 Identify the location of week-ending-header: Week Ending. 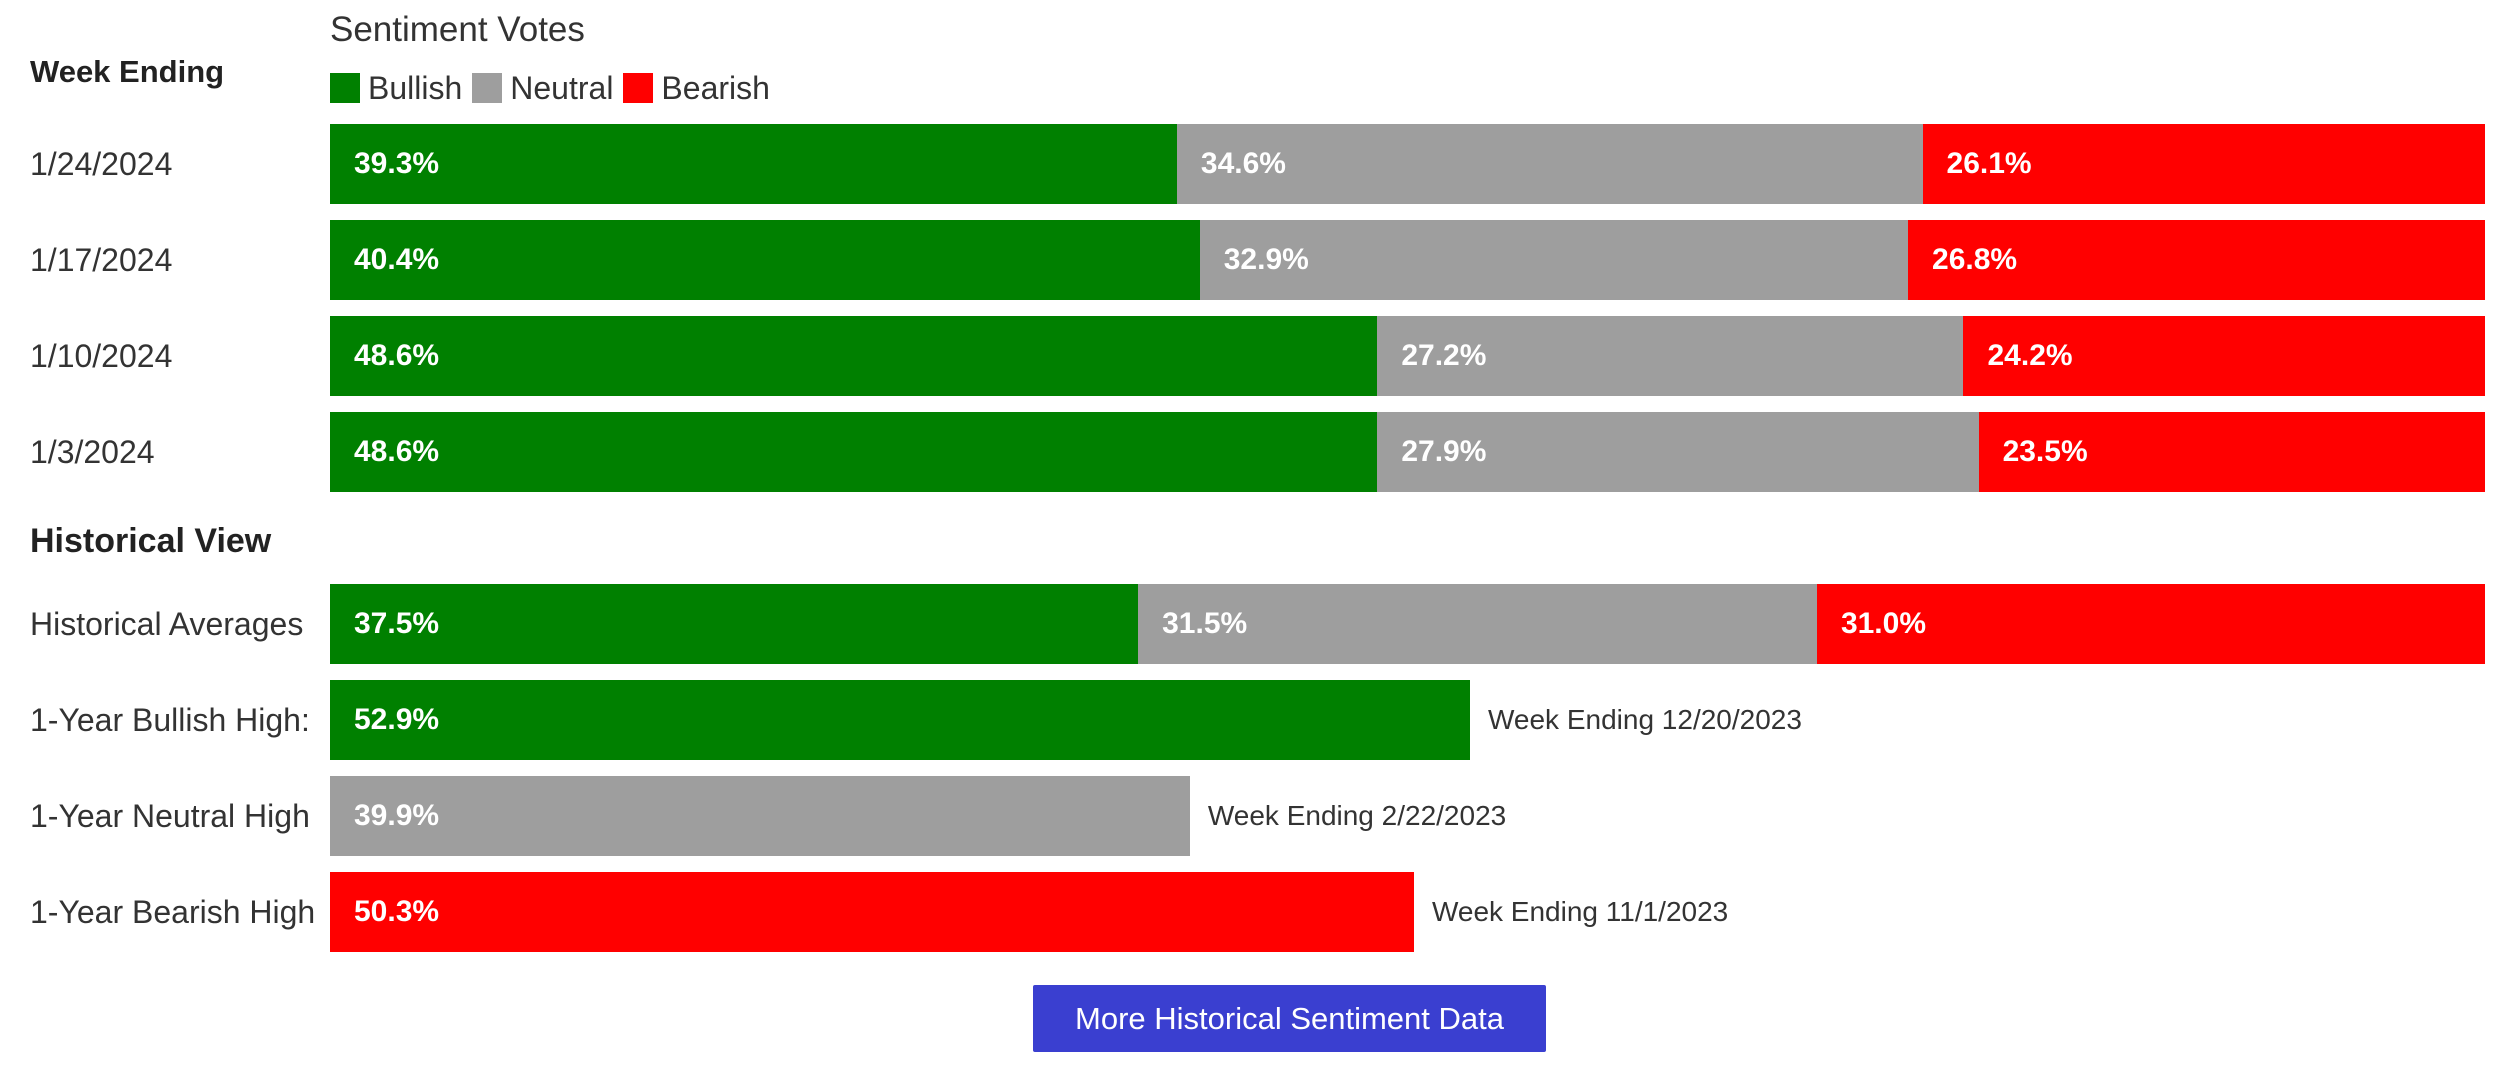
(127, 71).